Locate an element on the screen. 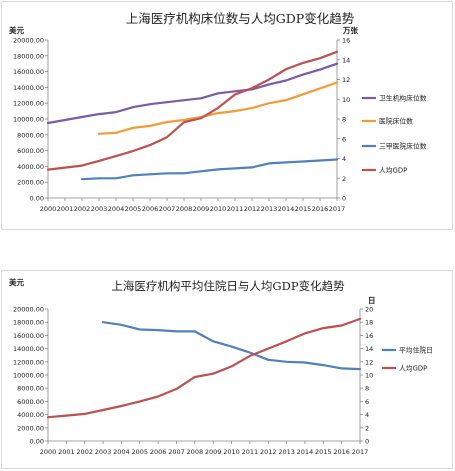 The width and height of the screenshot is (455, 471). y-left-tick-label: 12000.00 is located at coordinates (28, 104).